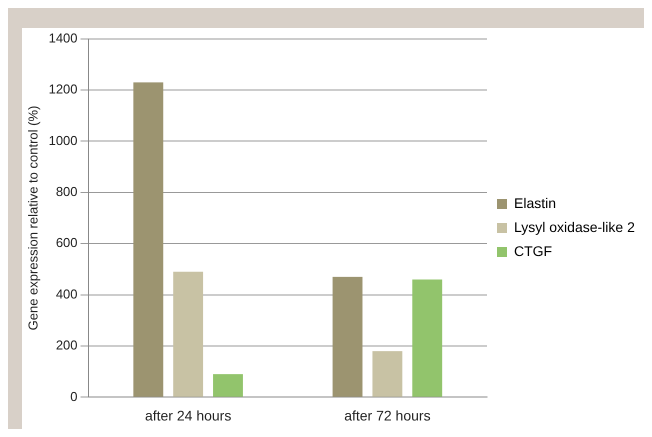 The width and height of the screenshot is (652, 437). Describe the element at coordinates (67, 345) in the screenshot. I see `y-tick-label: 200` at that location.